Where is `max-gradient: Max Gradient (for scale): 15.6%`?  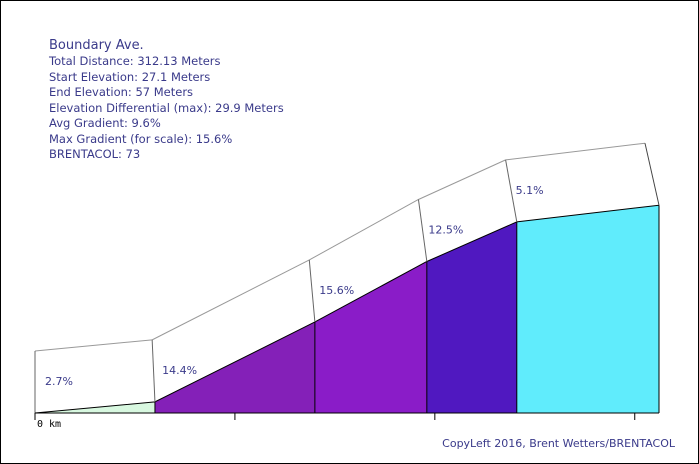 max-gradient: Max Gradient (for scale): 15.6% is located at coordinates (141, 138).